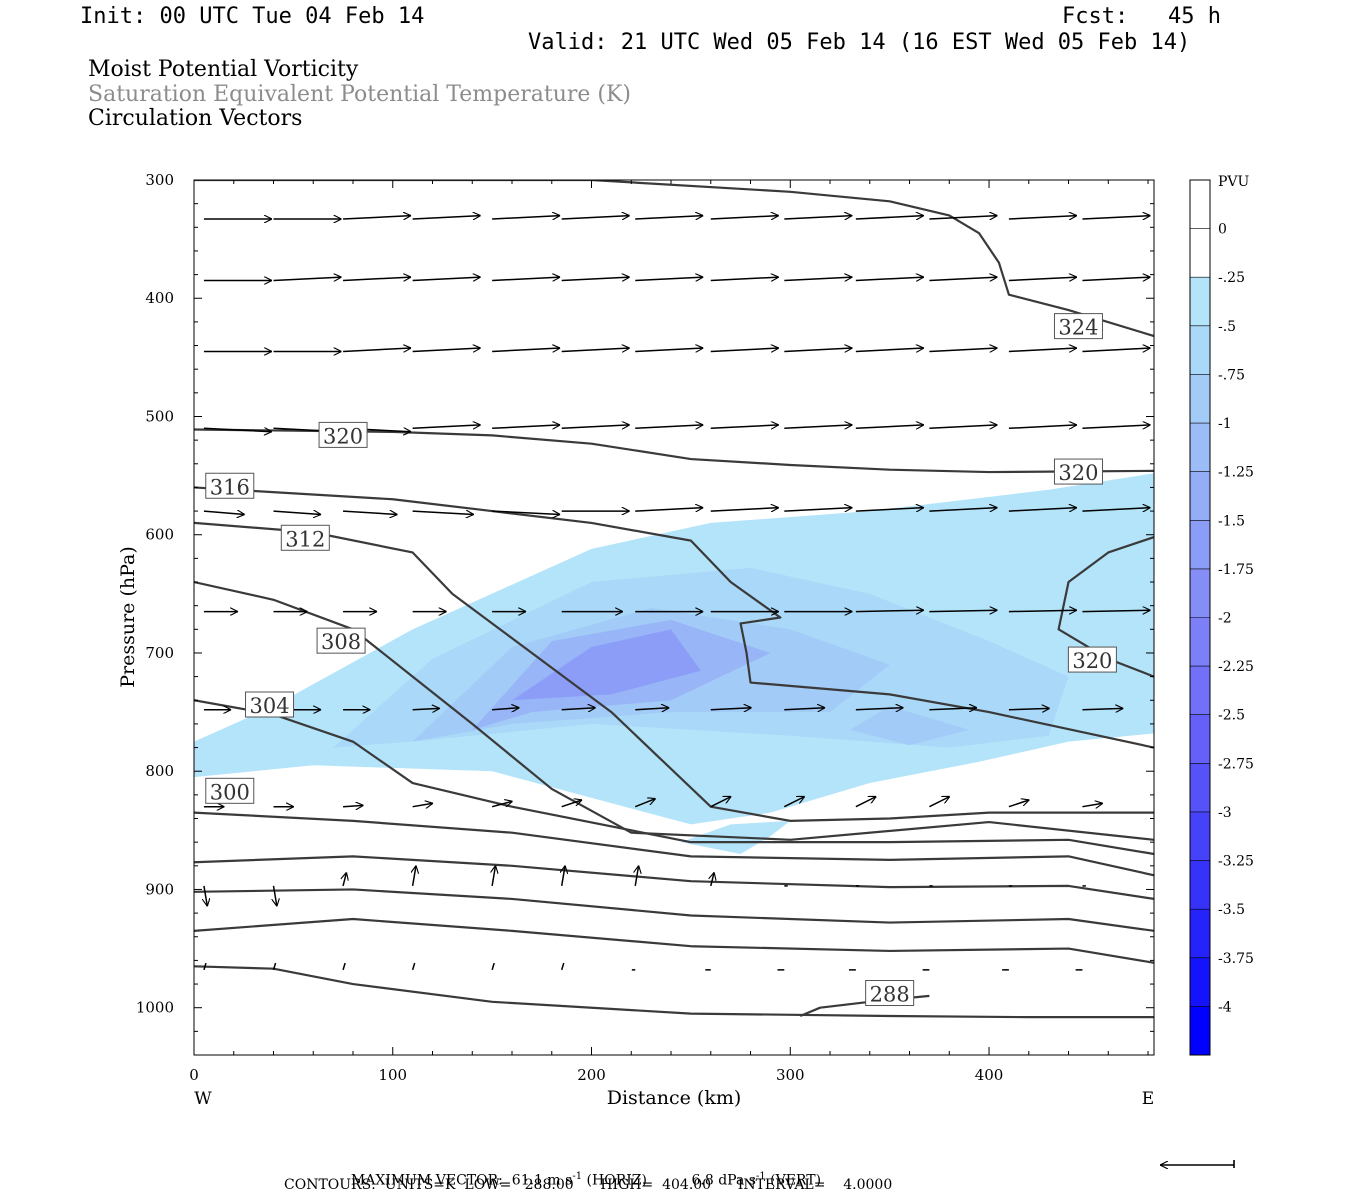 Image resolution: width=1350 pixels, height=1200 pixels. Describe the element at coordinates (159, 416) in the screenshot. I see `y-tick-label: 500` at that location.